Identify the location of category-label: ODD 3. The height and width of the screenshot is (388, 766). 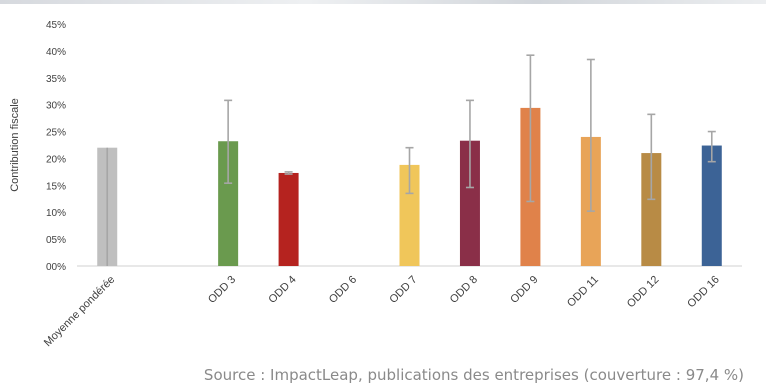
(222, 290).